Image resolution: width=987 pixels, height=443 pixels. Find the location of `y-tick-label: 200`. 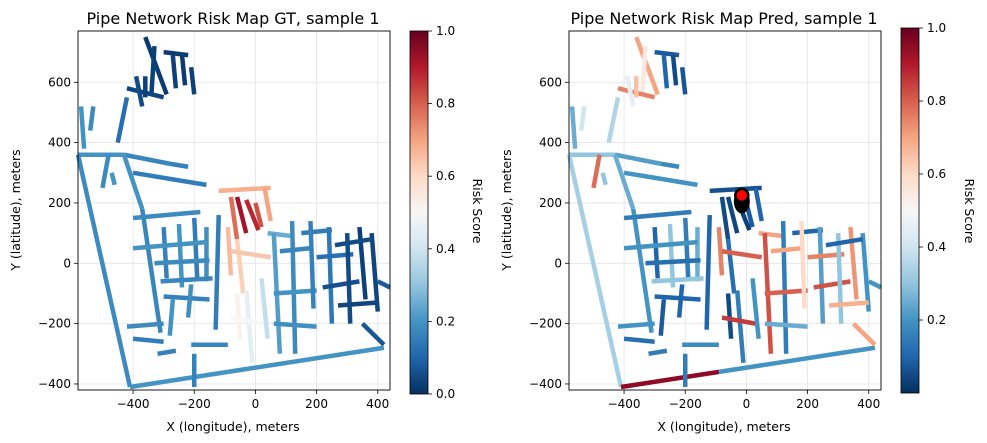

y-tick-label: 200 is located at coordinates (59, 203).